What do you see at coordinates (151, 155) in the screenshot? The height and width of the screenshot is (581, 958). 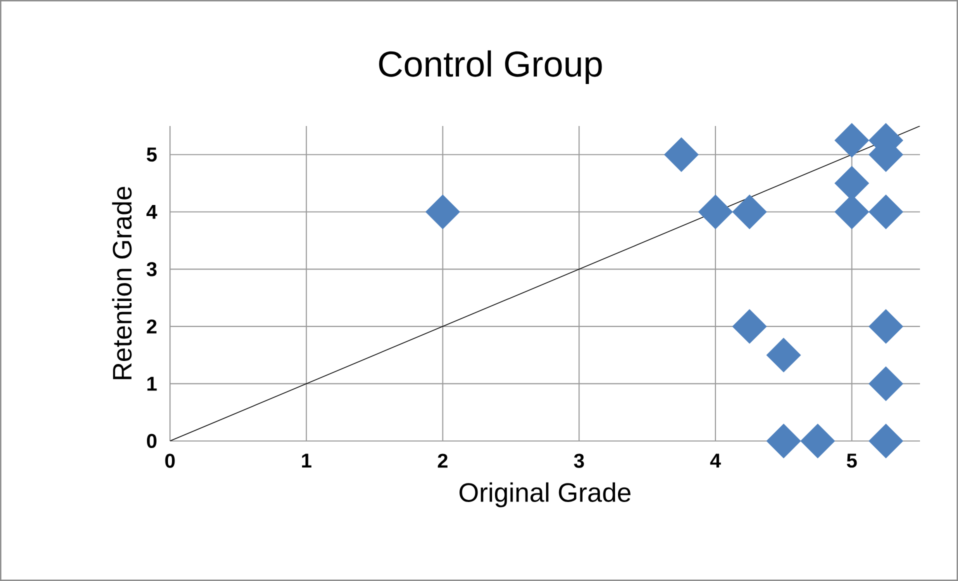 I see `y-tick-label: 5` at bounding box center [151, 155].